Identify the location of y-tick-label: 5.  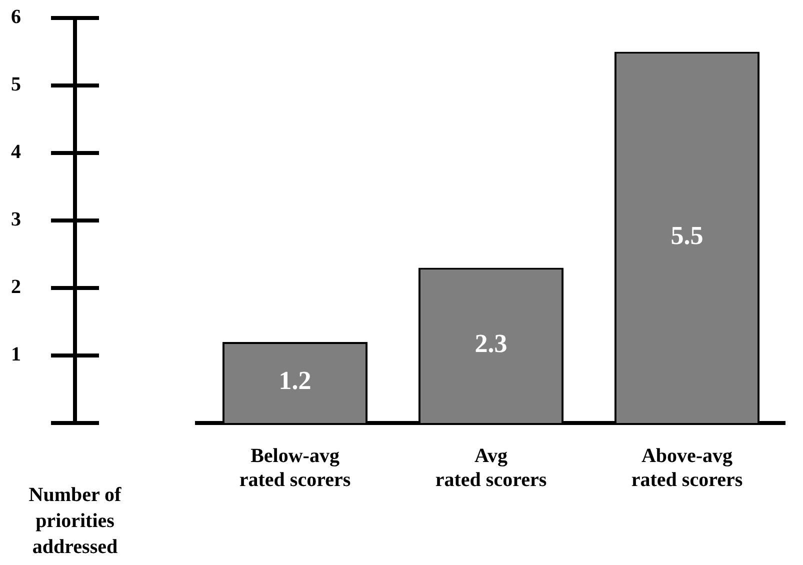
(16, 85).